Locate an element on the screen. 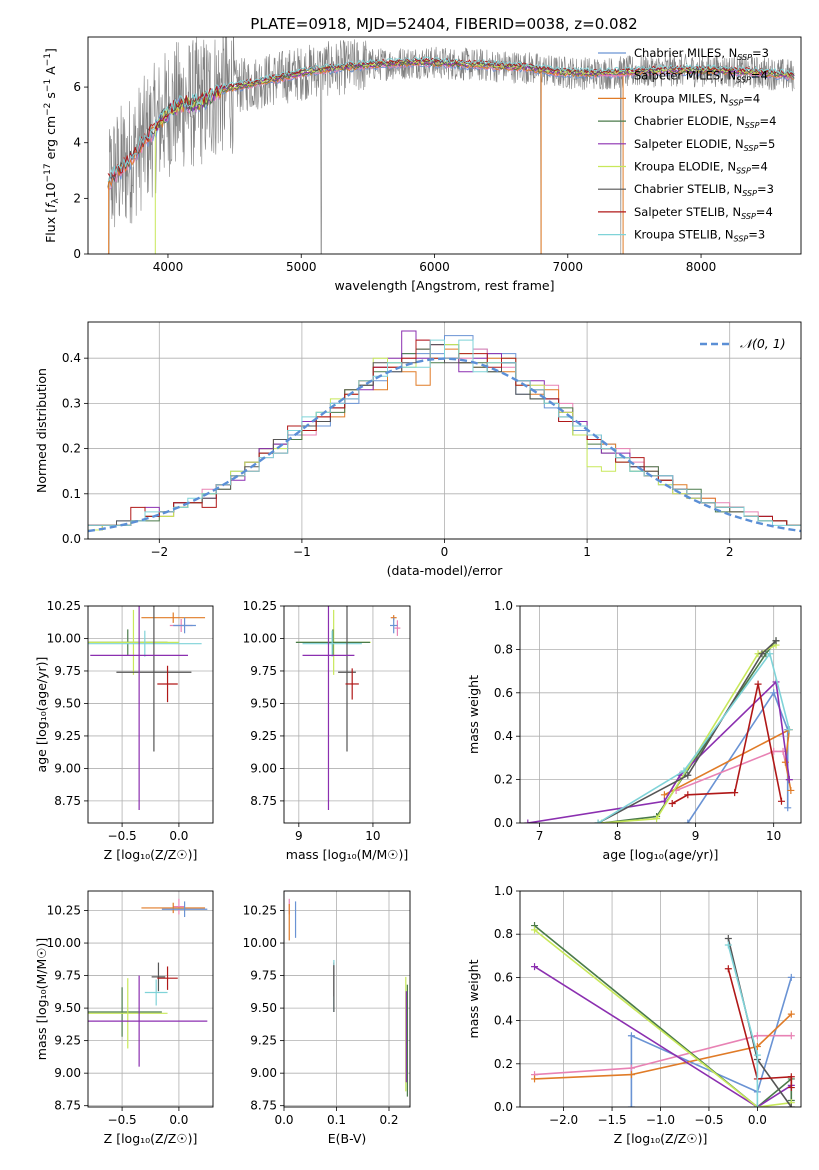  legend-entry: Kroupa ELODIE, NSSP=4 is located at coordinates (701, 168).